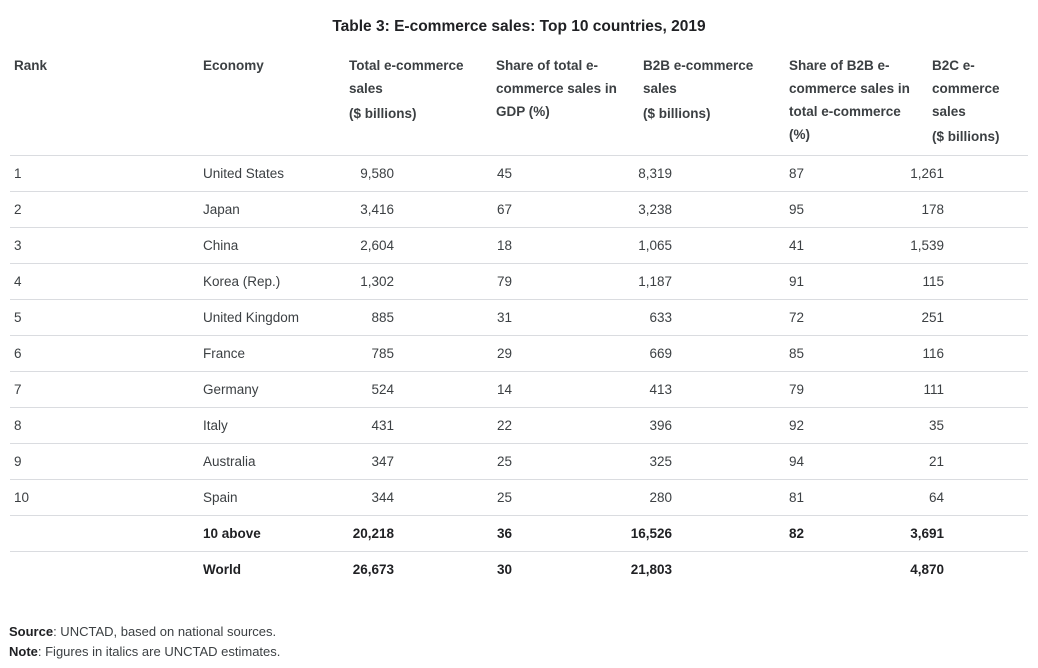 The image size is (1038, 668). I want to click on header-b2b-sales: B2B e-commerce sales ($ billions), so click(705, 89).